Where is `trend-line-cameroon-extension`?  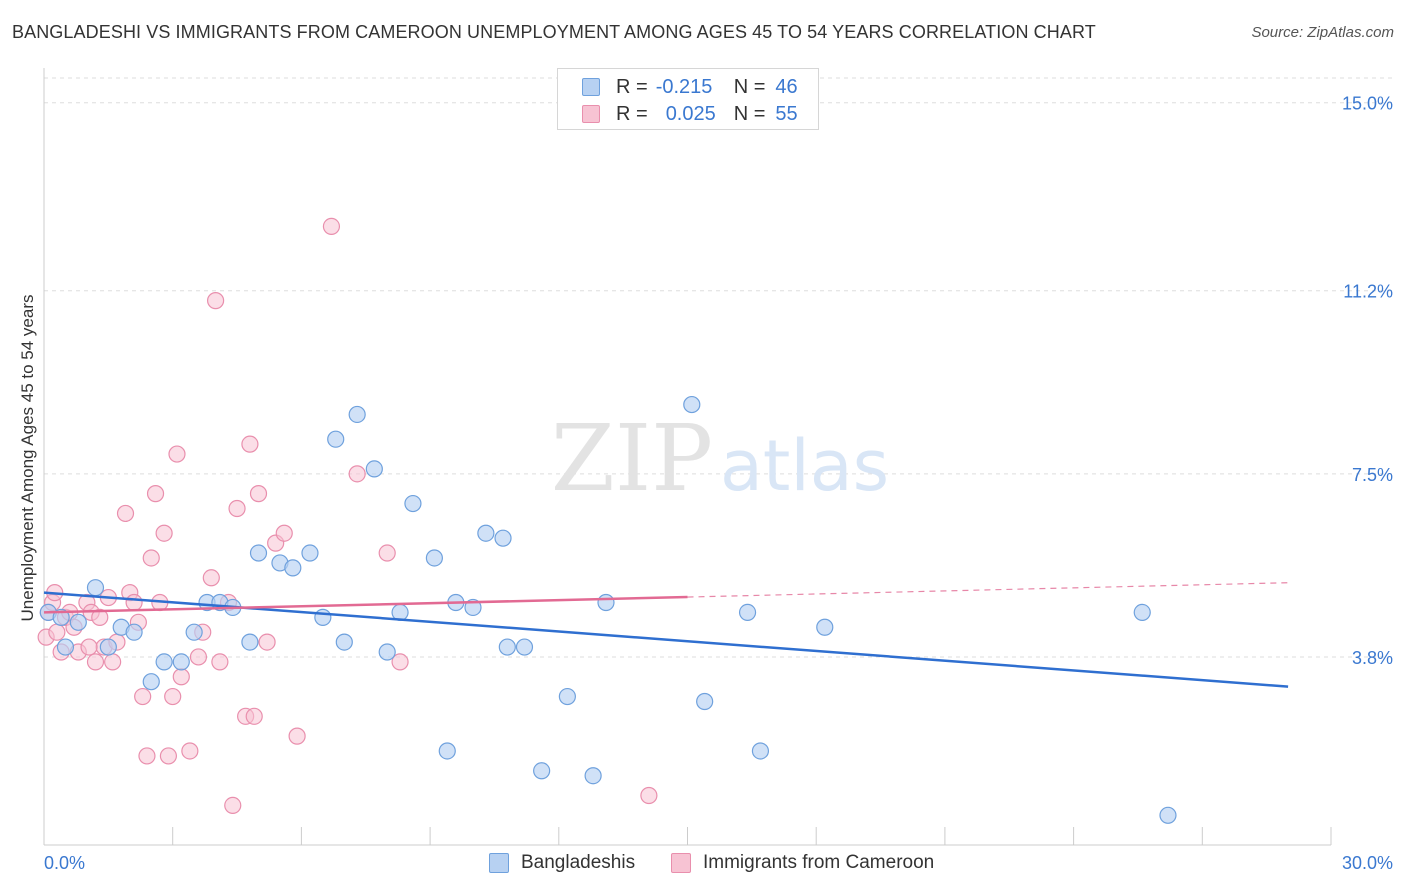
trend-line-cameroon-extension is located at coordinates (988, 590).